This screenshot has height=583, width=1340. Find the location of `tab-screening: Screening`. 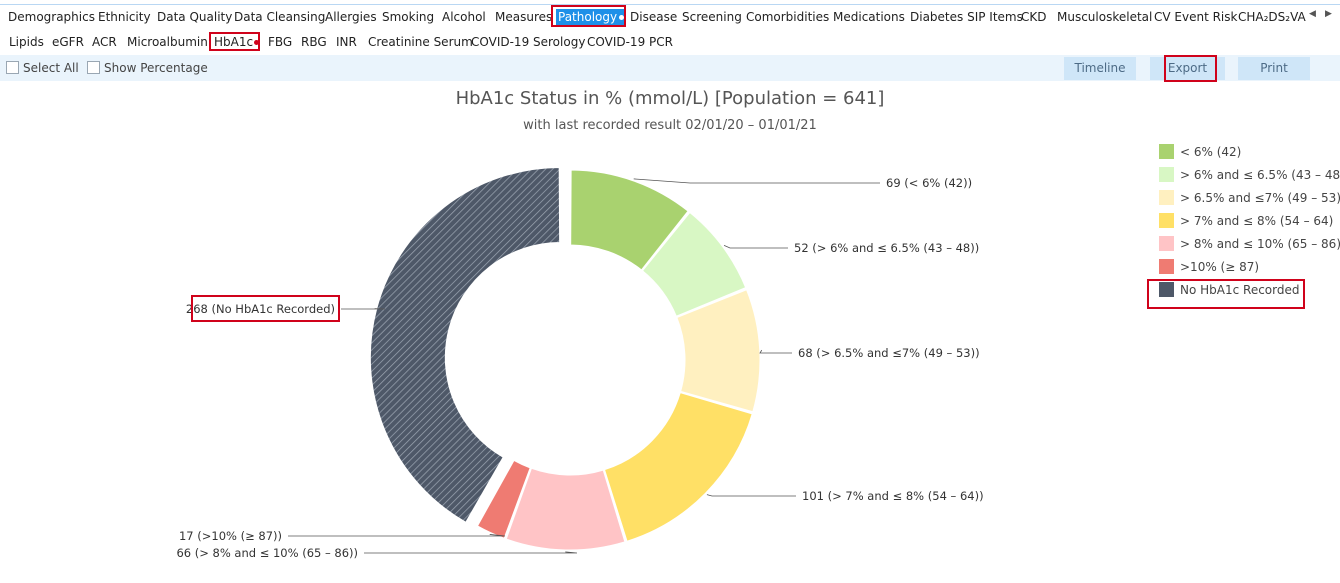

tab-screening: Screening is located at coordinates (712, 17).